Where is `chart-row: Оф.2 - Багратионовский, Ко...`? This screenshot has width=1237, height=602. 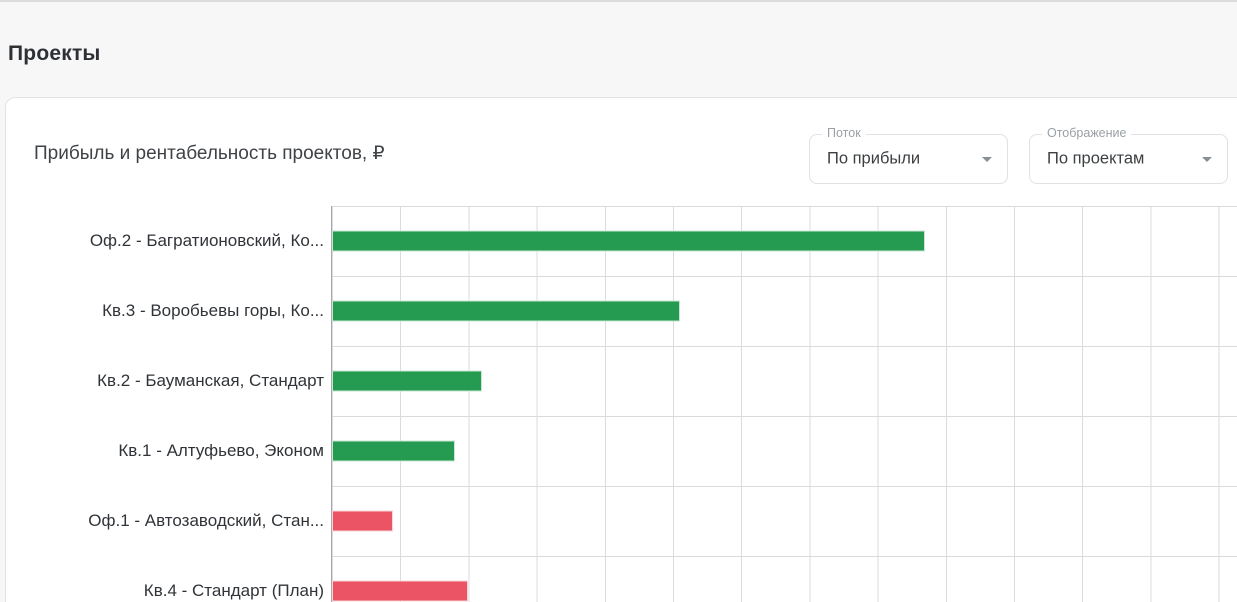 chart-row: Оф.2 - Багратионовский, Ко... is located at coordinates (621, 241).